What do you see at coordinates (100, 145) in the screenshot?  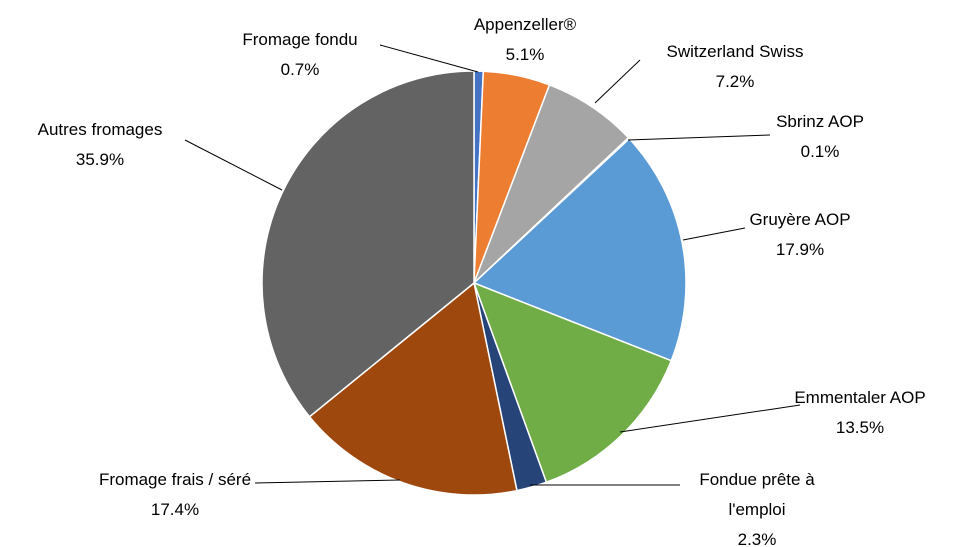 I see `data-label: Autres fromages 35.9%` at bounding box center [100, 145].